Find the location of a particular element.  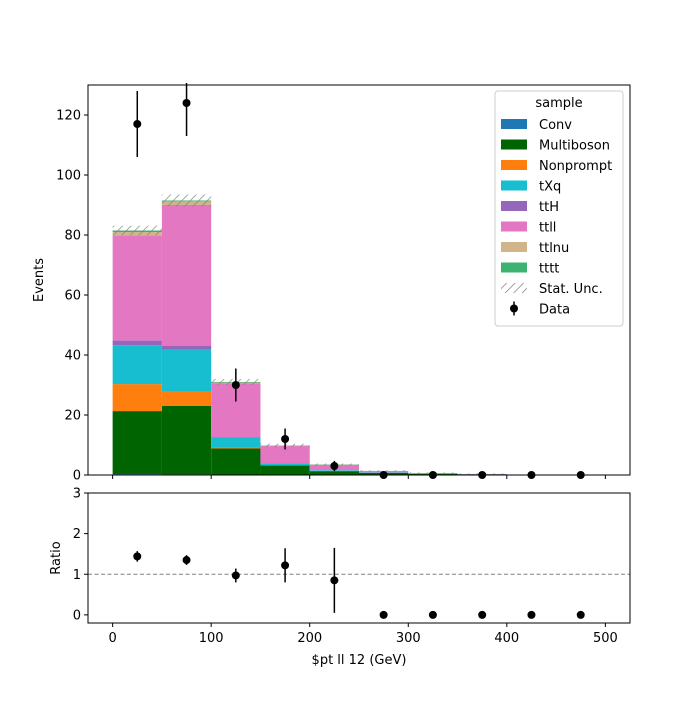

legend-swatch-multiboson is located at coordinates (514, 145).